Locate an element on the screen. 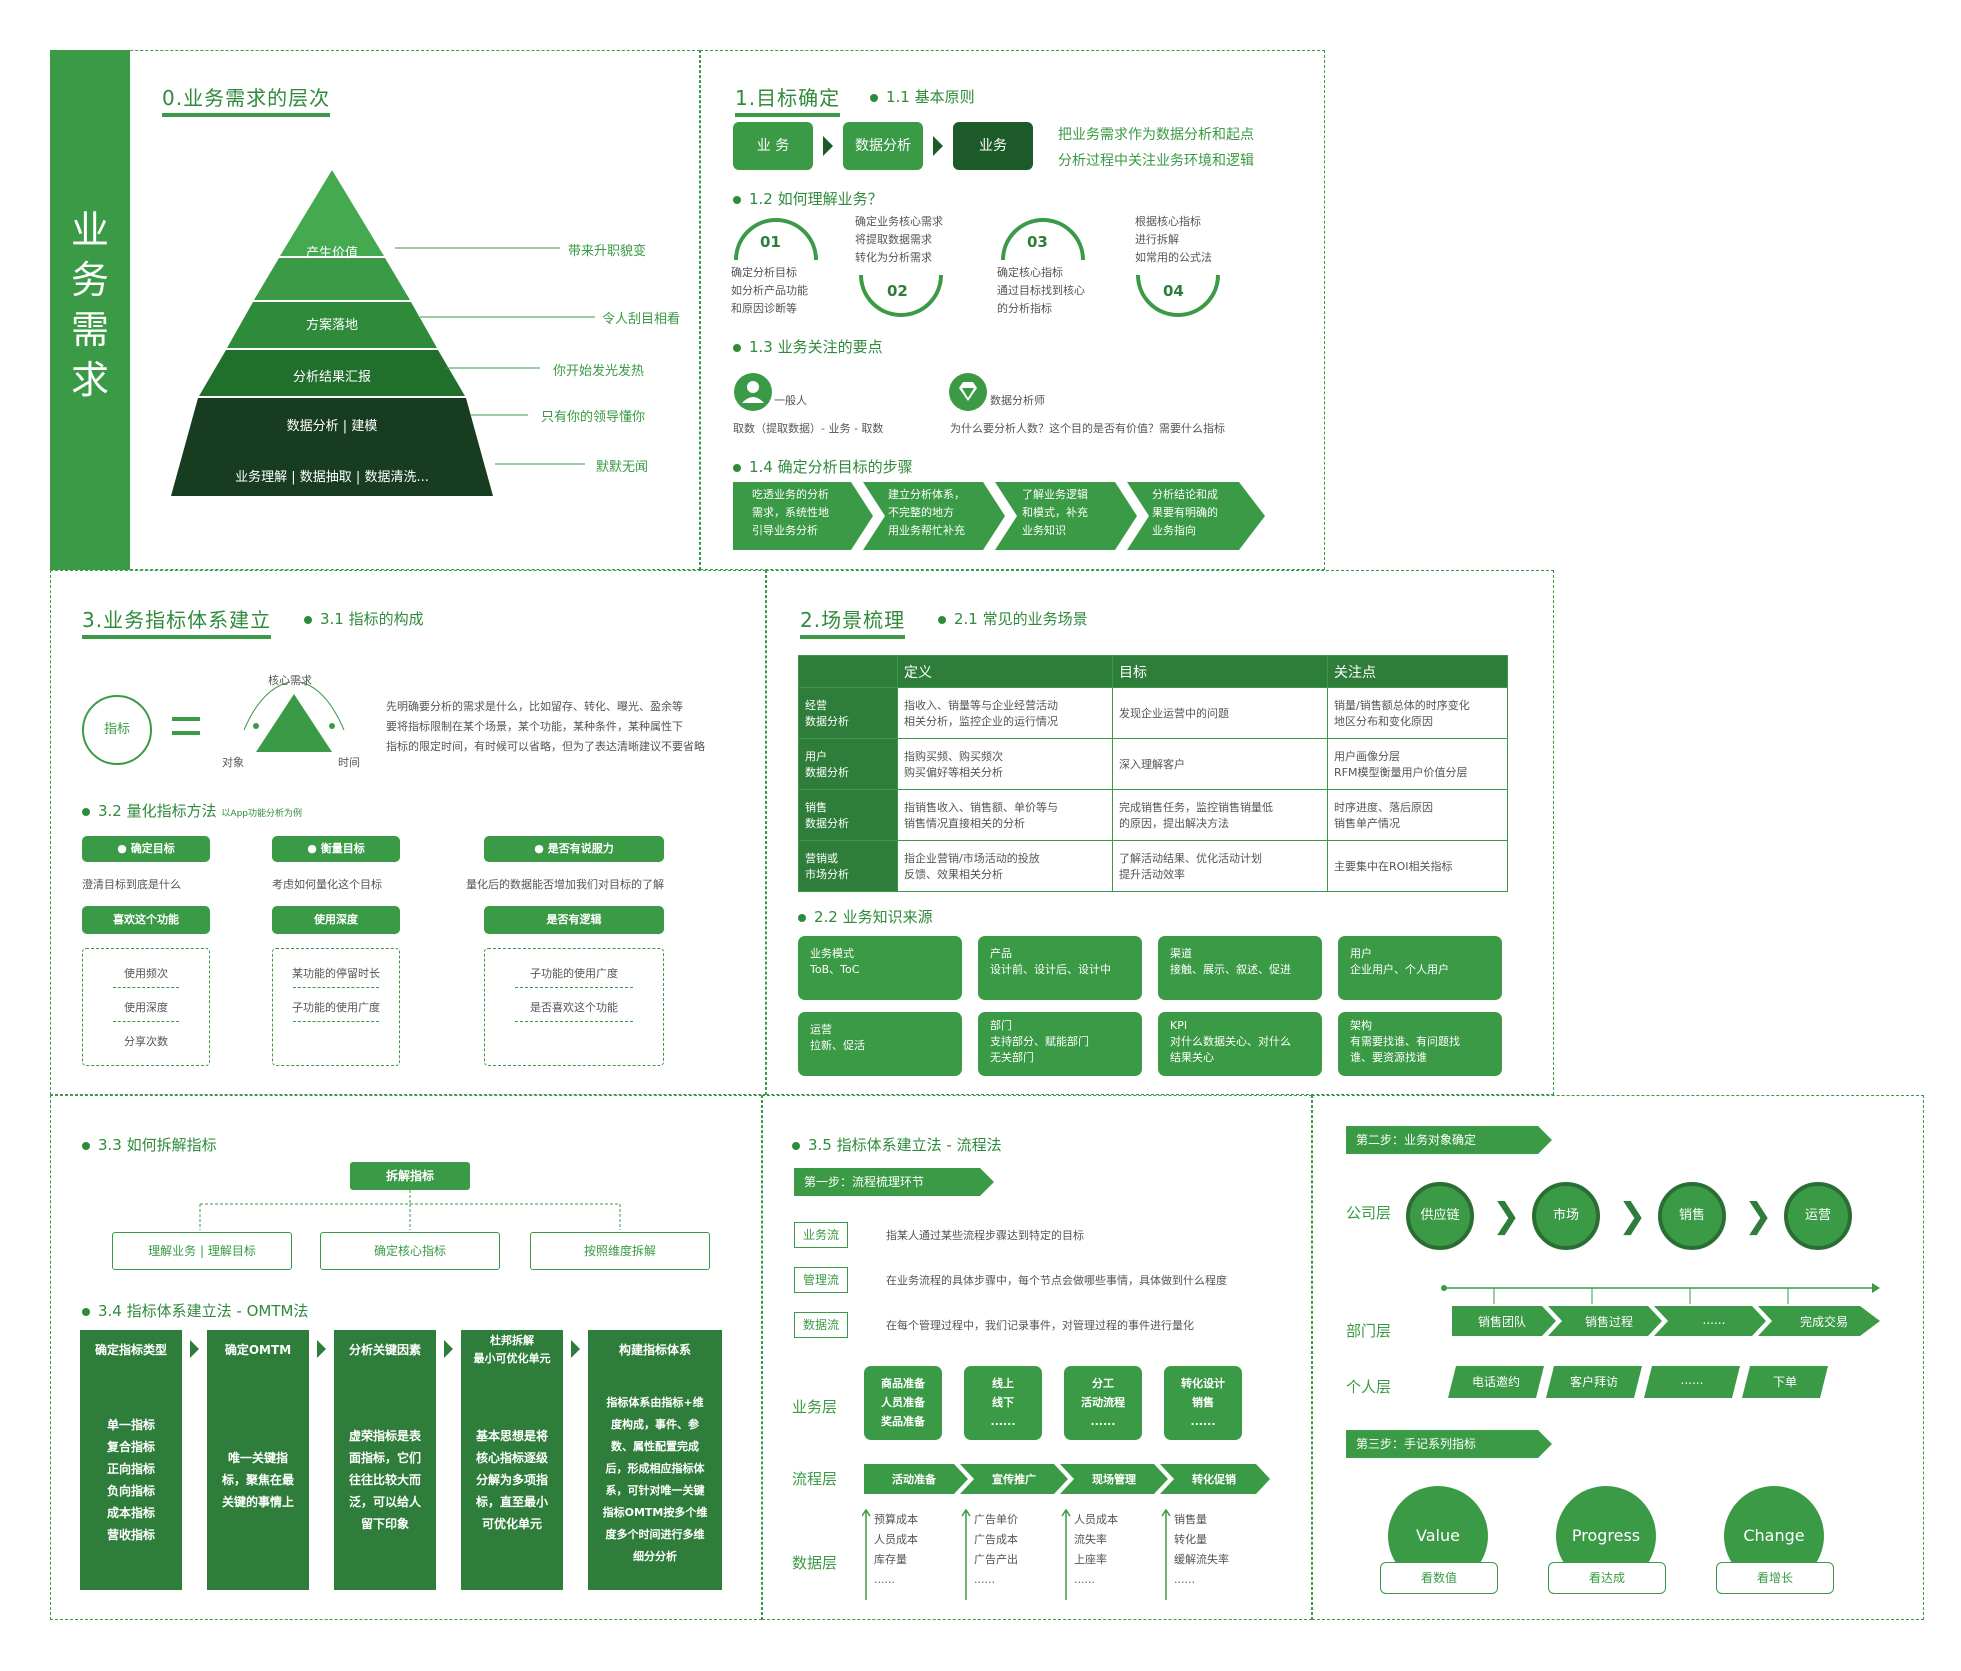 The width and height of the screenshot is (1961, 1671). table-header: 定义 is located at coordinates (1005, 671).